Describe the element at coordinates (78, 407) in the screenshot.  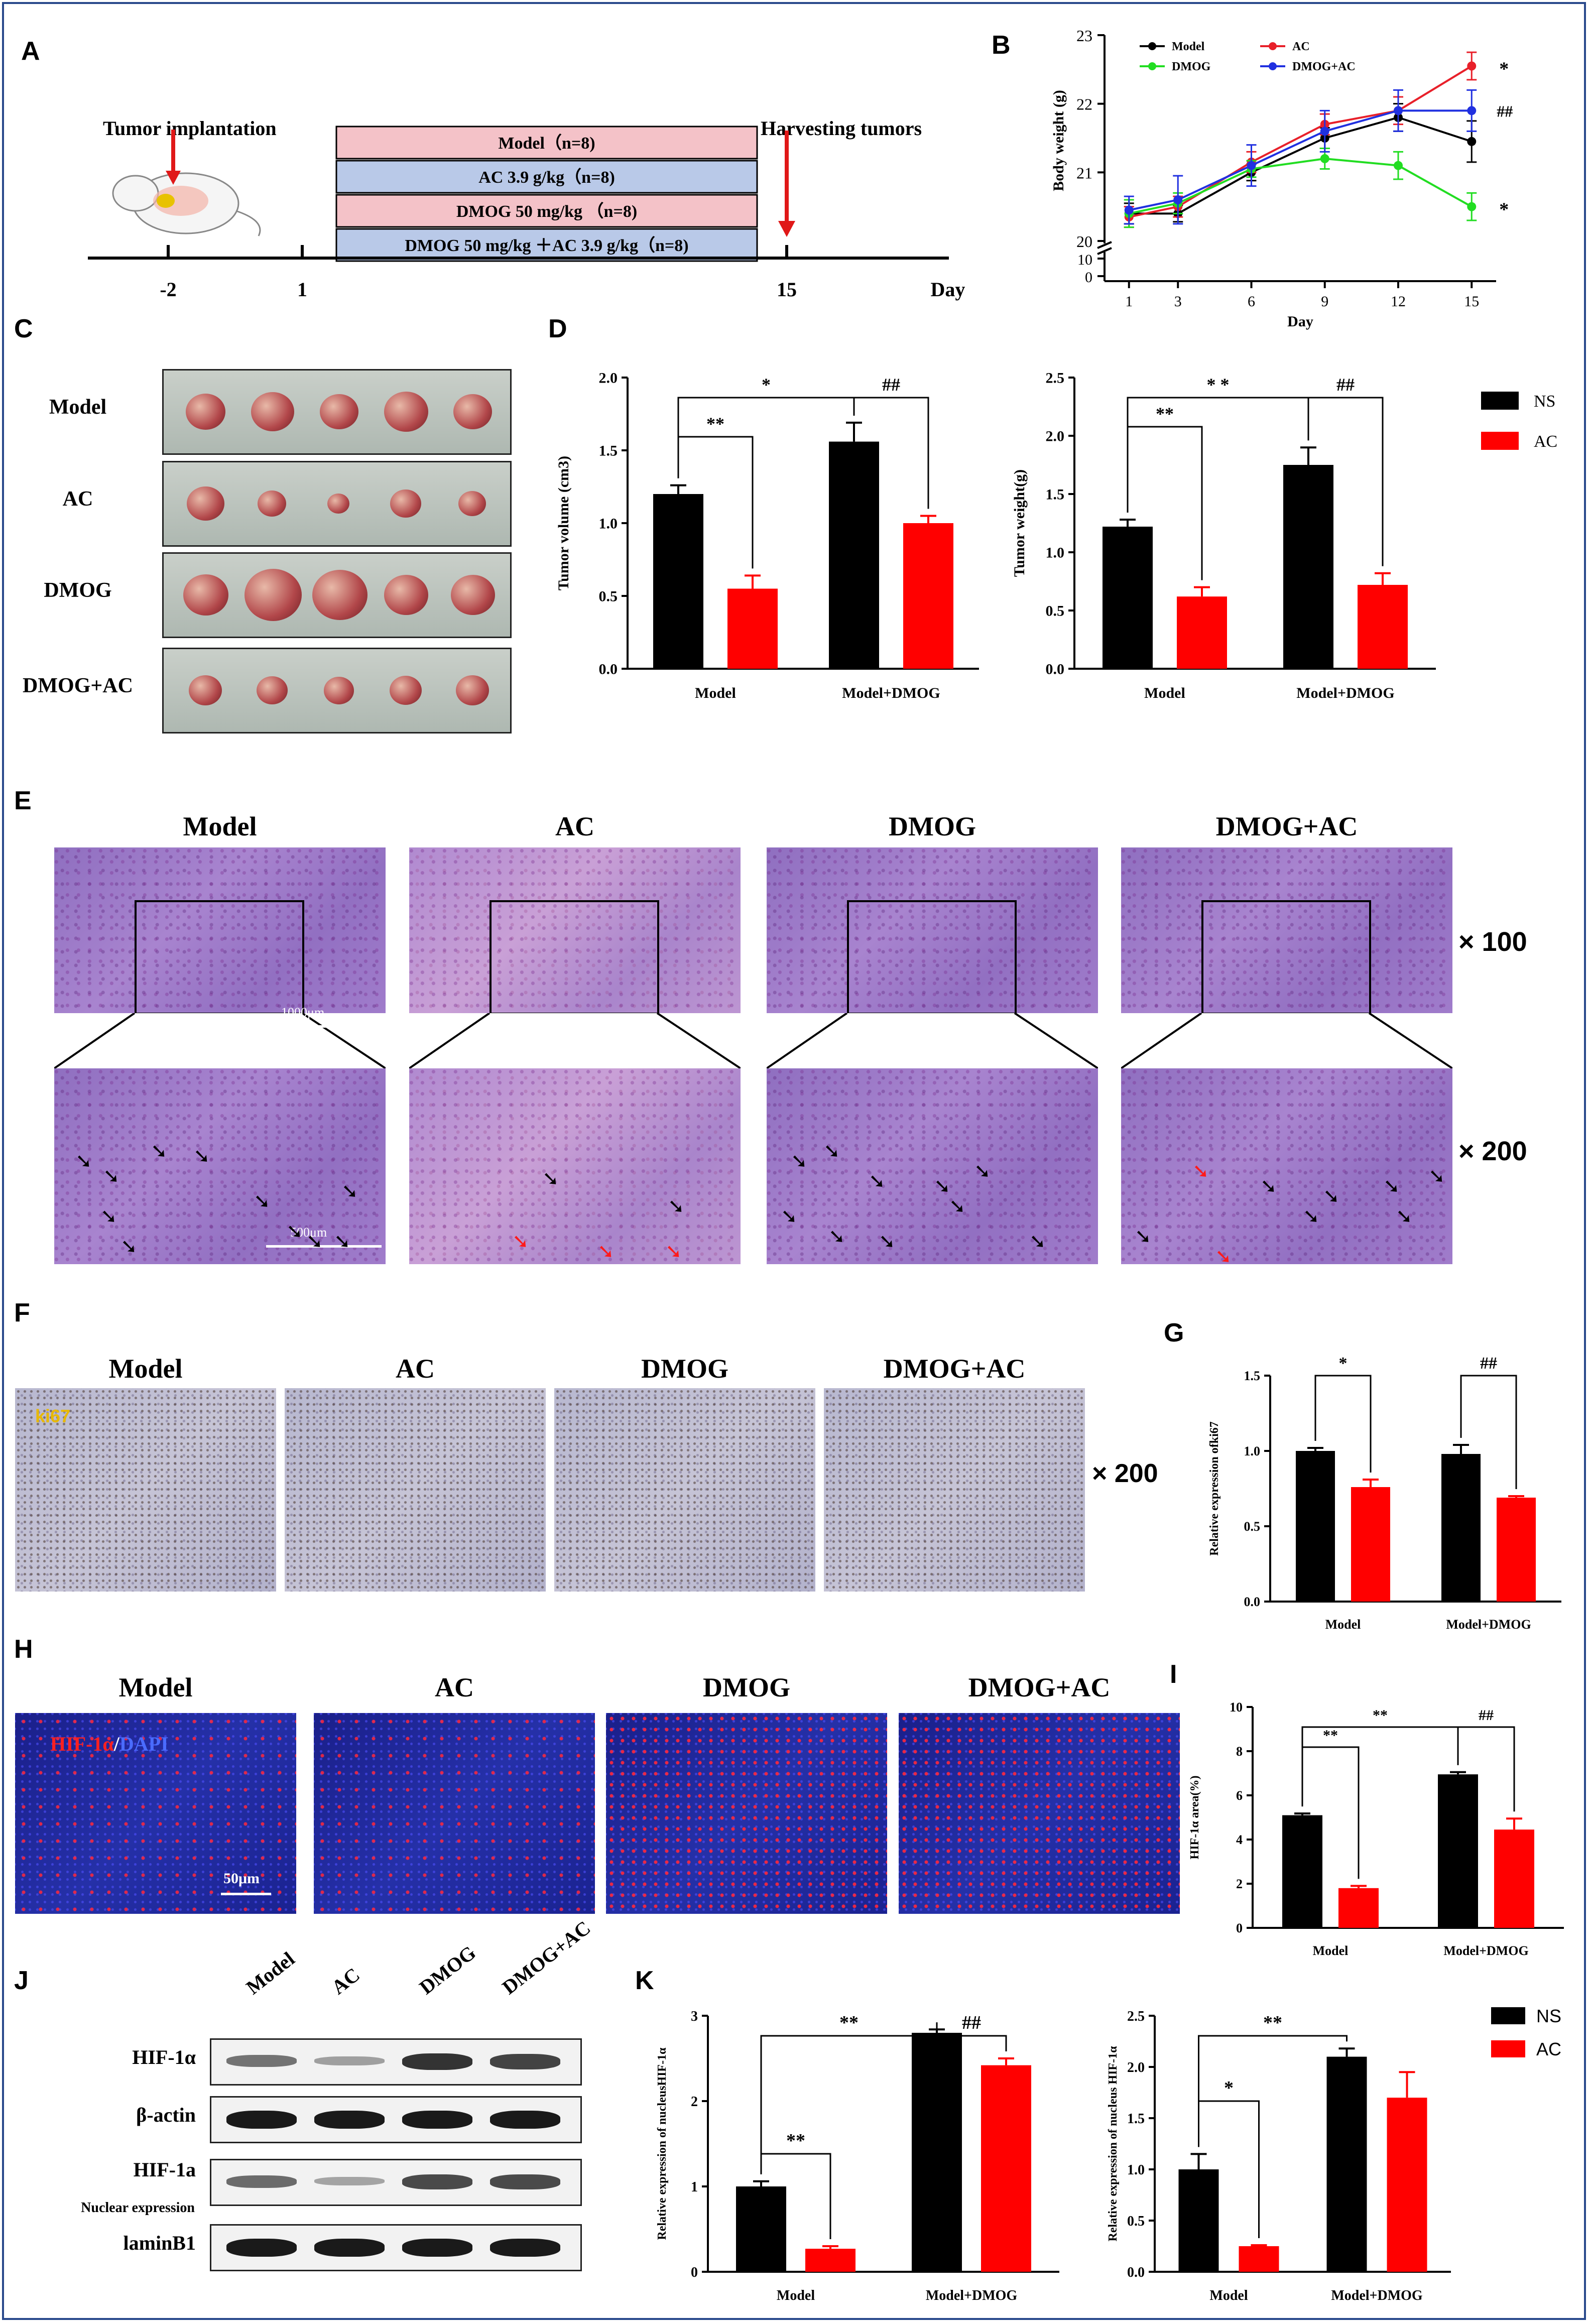
I see `tumor-row-label: Model` at that location.